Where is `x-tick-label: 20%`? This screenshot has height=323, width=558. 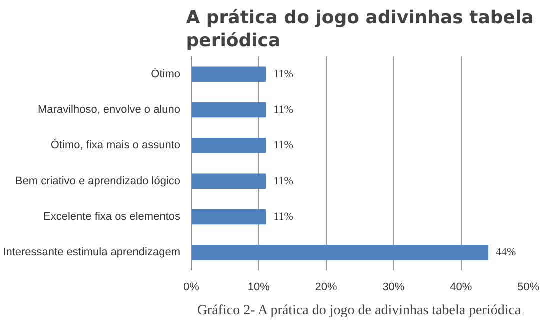
x-tick-label: 20% is located at coordinates (326, 288).